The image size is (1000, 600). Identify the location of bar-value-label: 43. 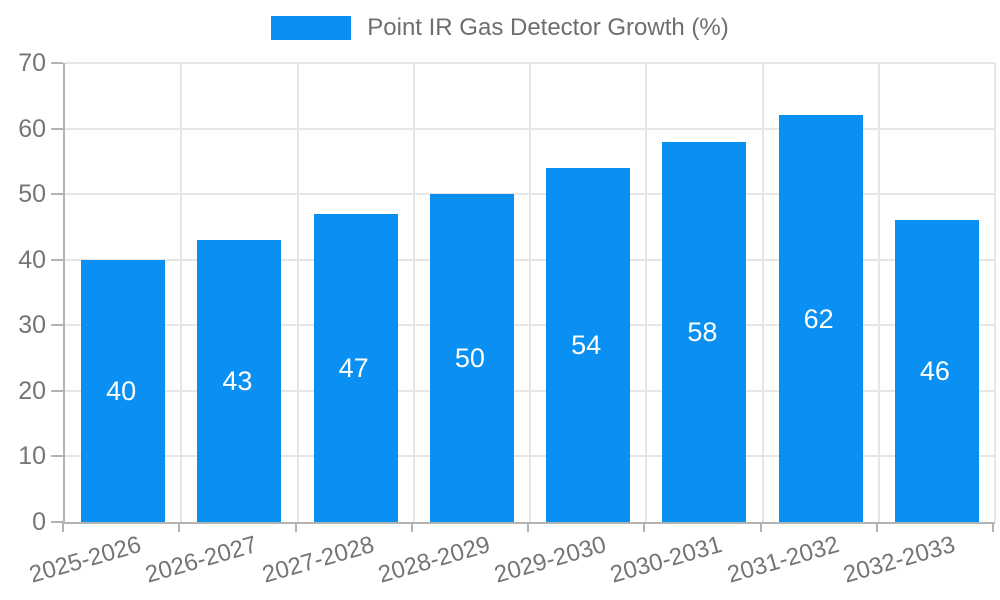
(237, 381).